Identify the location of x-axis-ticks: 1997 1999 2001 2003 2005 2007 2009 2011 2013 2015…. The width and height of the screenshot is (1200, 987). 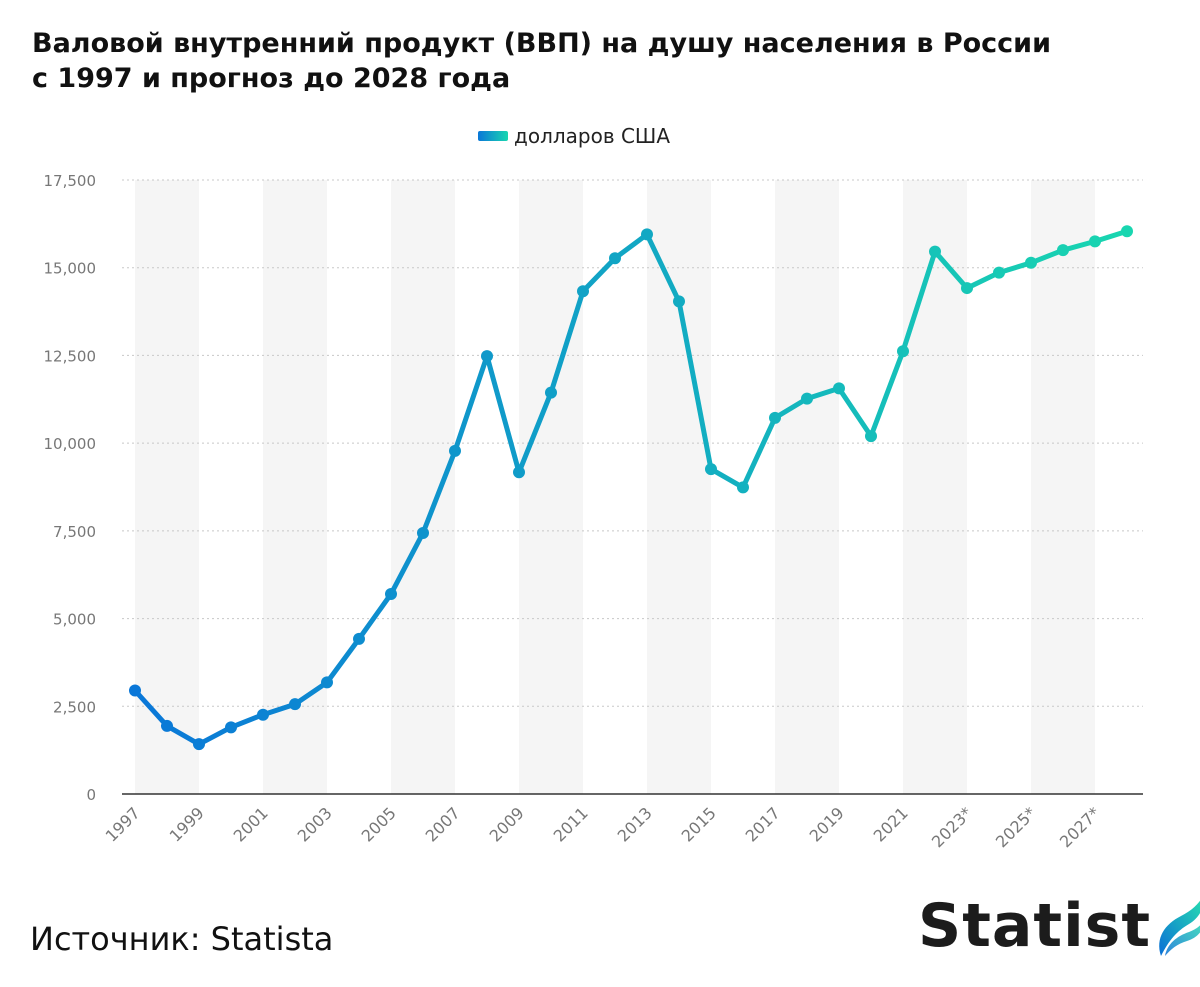
(603, 827).